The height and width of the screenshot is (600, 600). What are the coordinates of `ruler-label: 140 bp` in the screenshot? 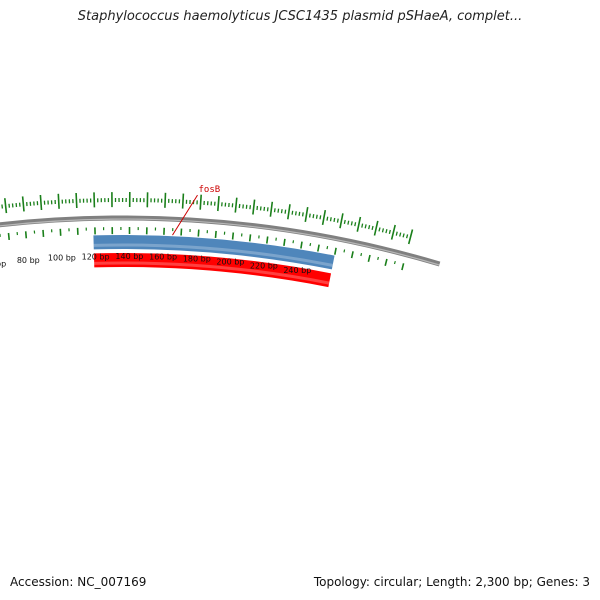 It's located at (129, 256).